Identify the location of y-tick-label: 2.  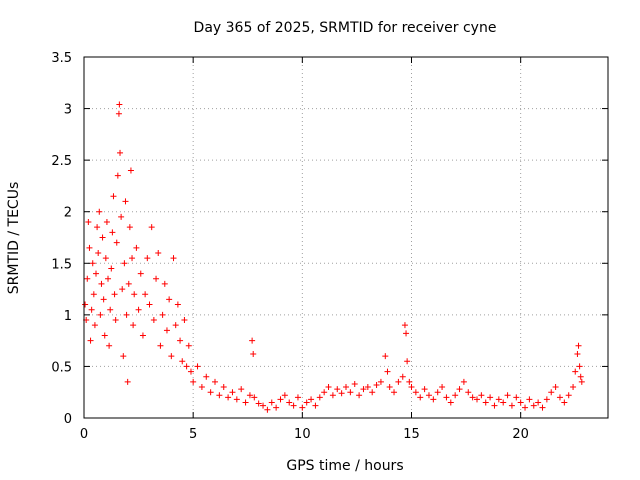
(68, 213).